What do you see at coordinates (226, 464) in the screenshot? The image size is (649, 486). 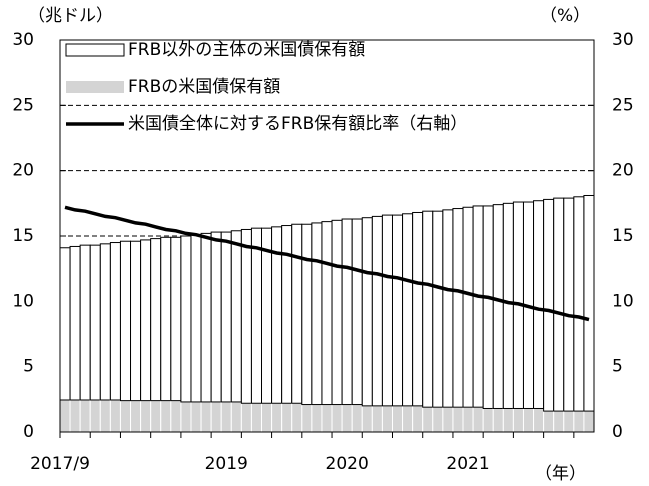 I see `x-tick-label: 2019` at bounding box center [226, 464].